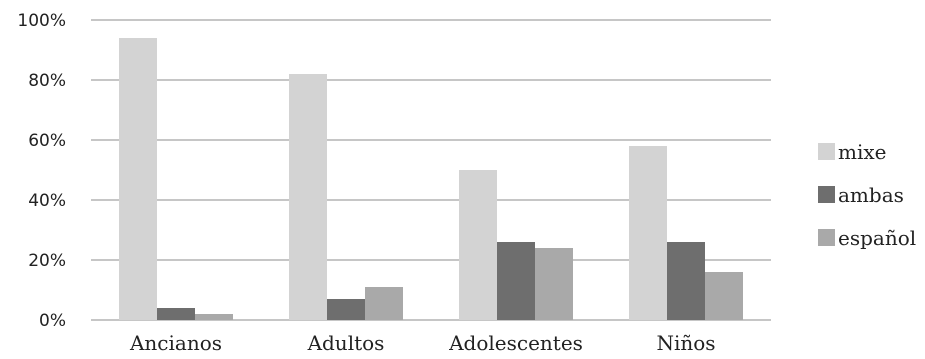  What do you see at coordinates (685, 343) in the screenshot?
I see `x-category-label: Niños` at bounding box center [685, 343].